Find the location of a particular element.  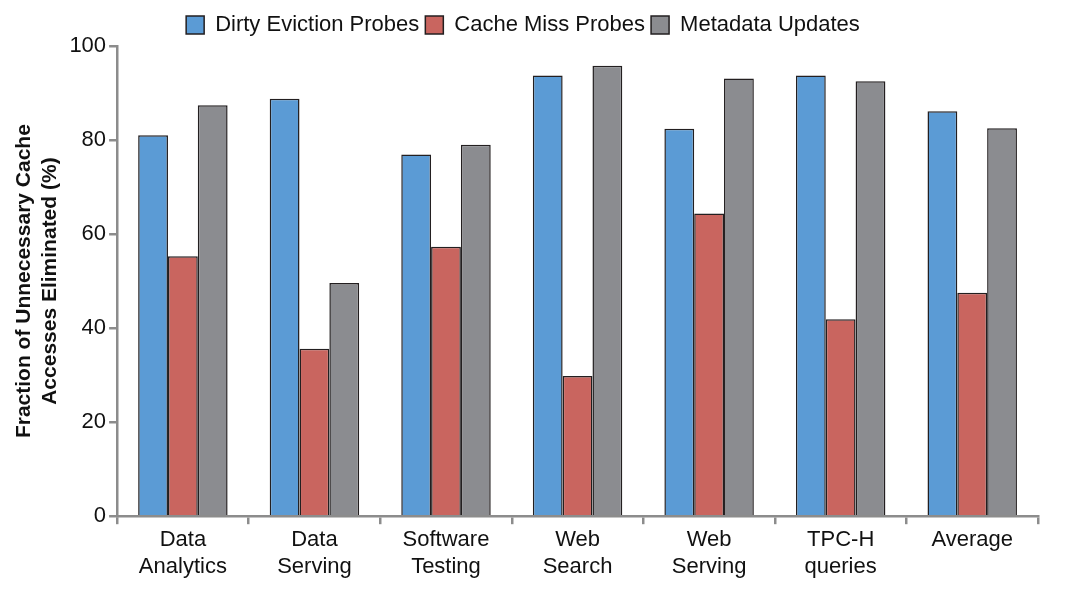

y-tick-label: 0 is located at coordinates (100, 515).